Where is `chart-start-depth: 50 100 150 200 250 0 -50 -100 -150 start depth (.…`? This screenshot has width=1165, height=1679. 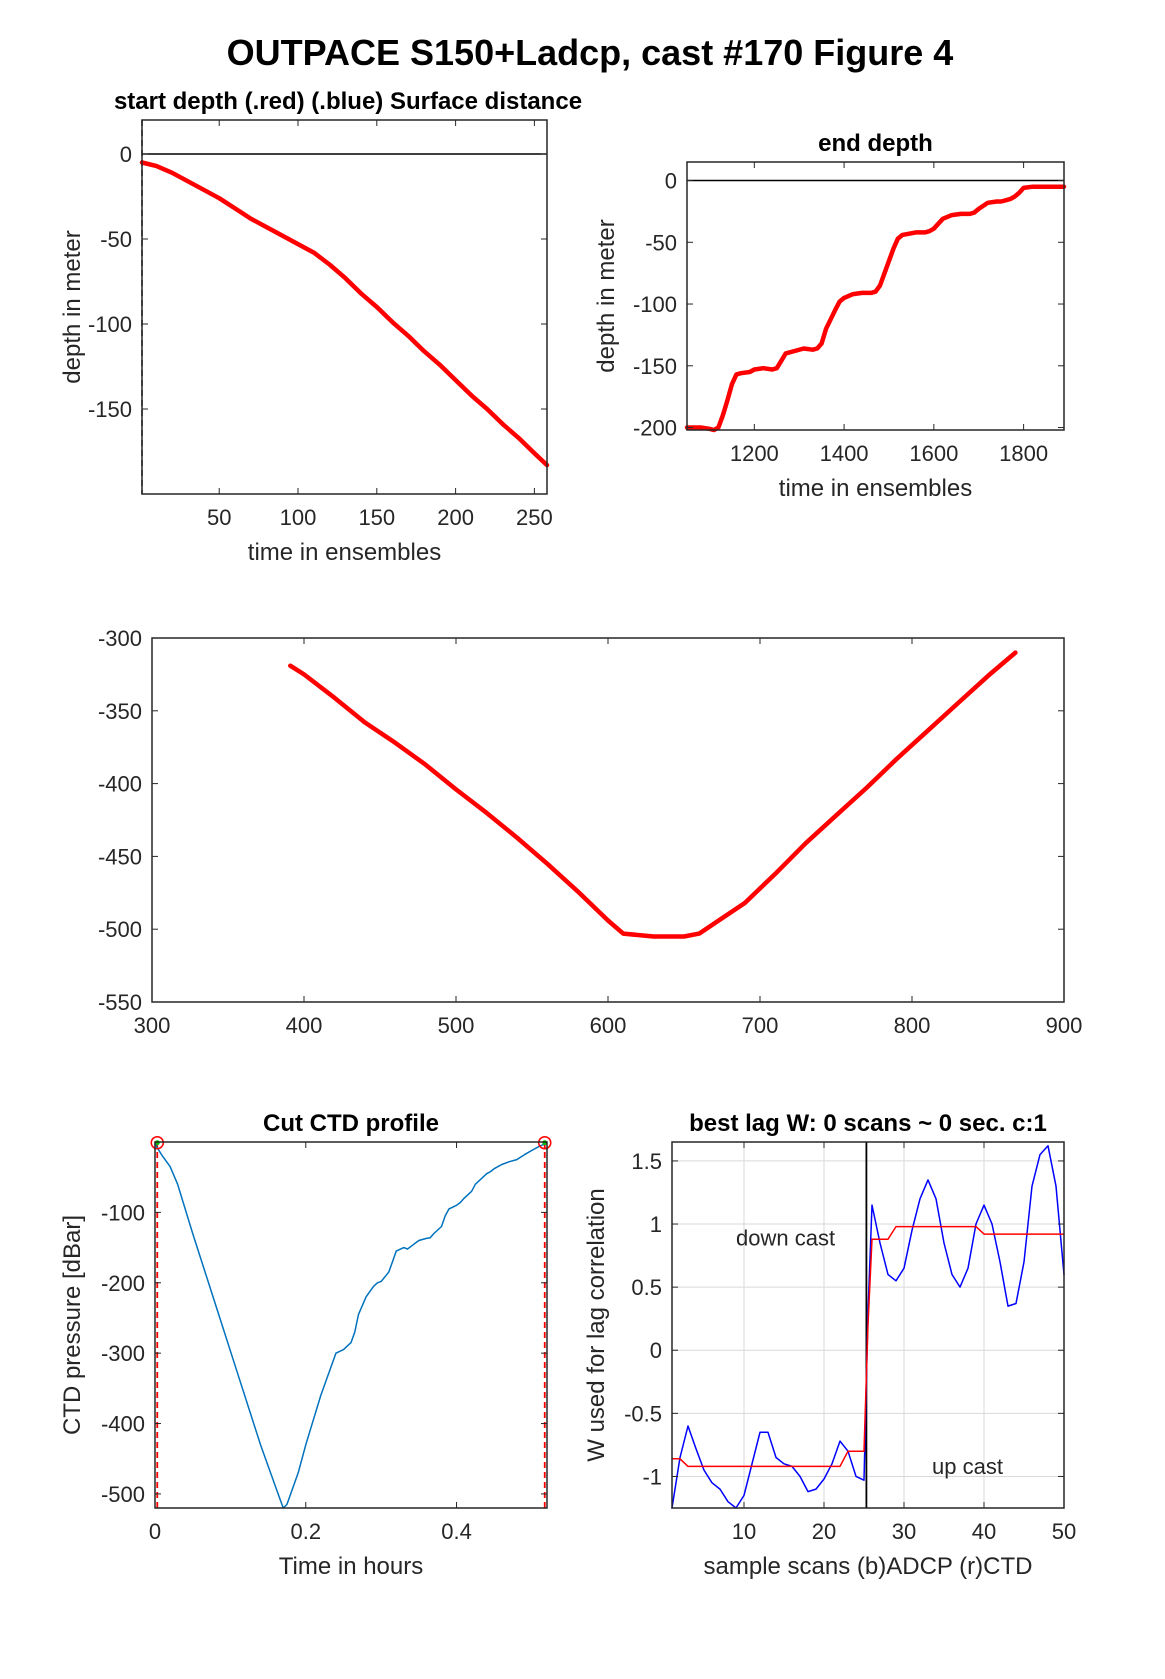 chart-start-depth: 50 100 150 200 250 0 -50 -100 -150 start depth (.… is located at coordinates (320, 327).